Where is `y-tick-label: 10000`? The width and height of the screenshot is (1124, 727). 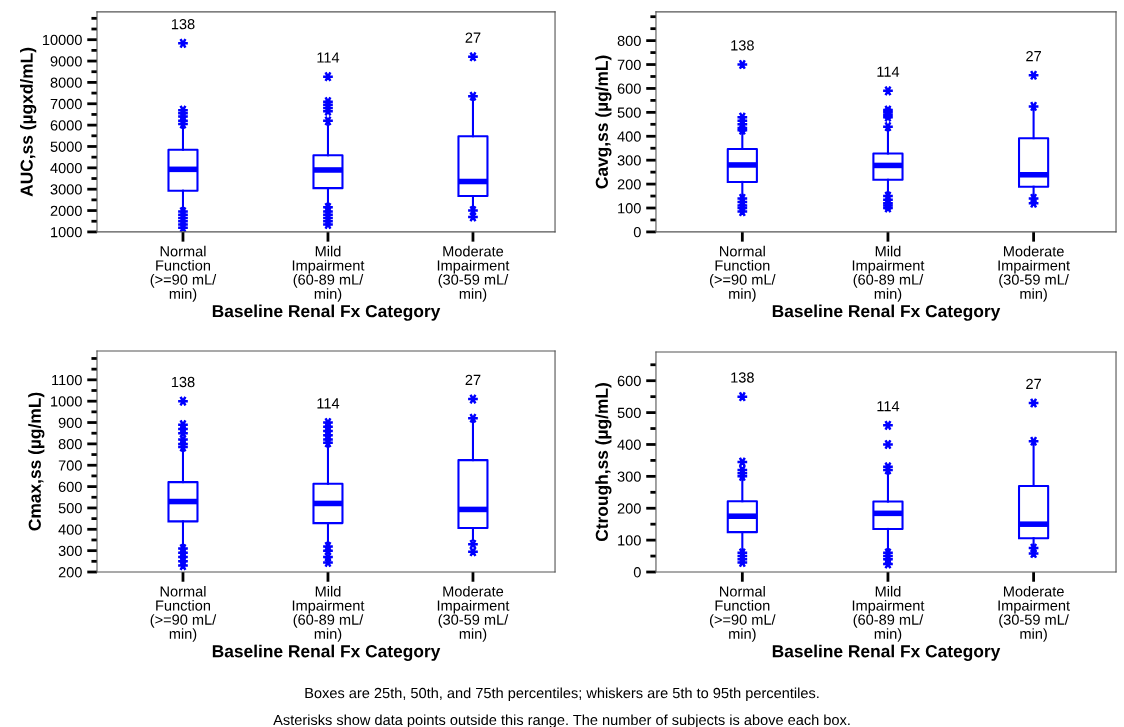 y-tick-label: 10000 is located at coordinates (62, 40).